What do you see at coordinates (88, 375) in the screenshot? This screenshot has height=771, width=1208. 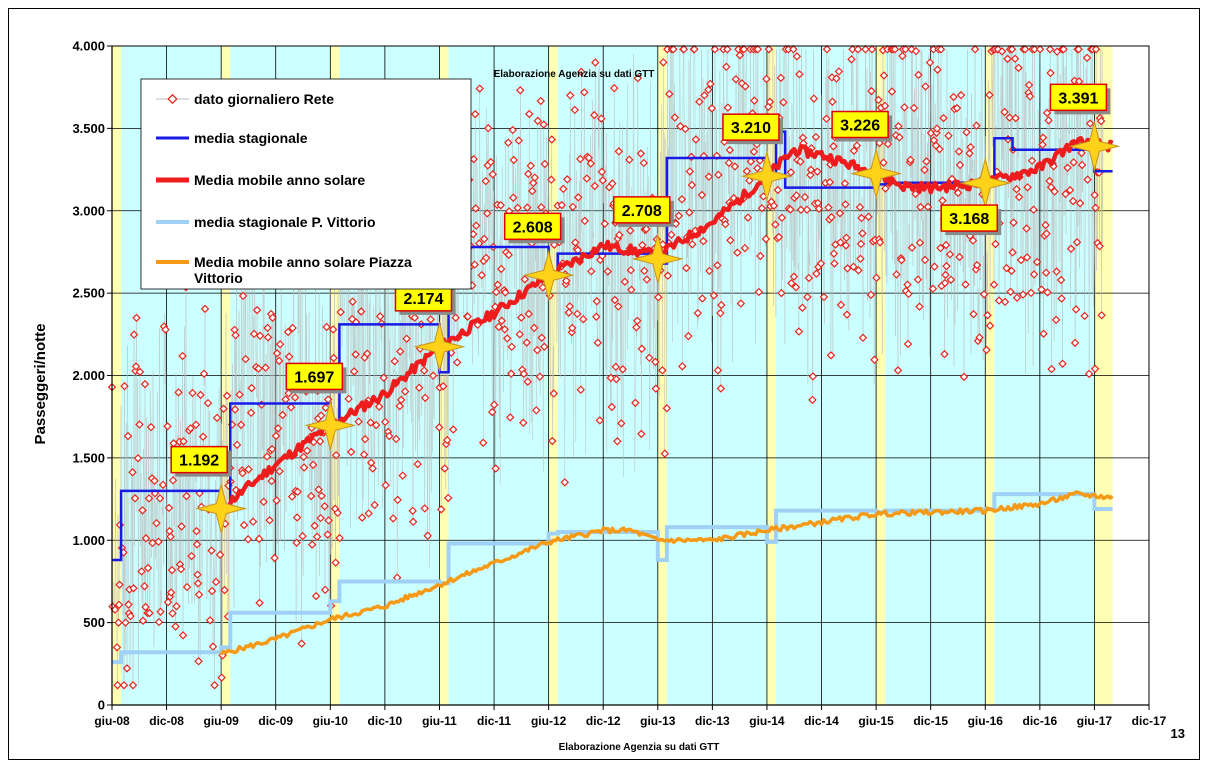 I see `y-tick-label: 2.000` at bounding box center [88, 375].